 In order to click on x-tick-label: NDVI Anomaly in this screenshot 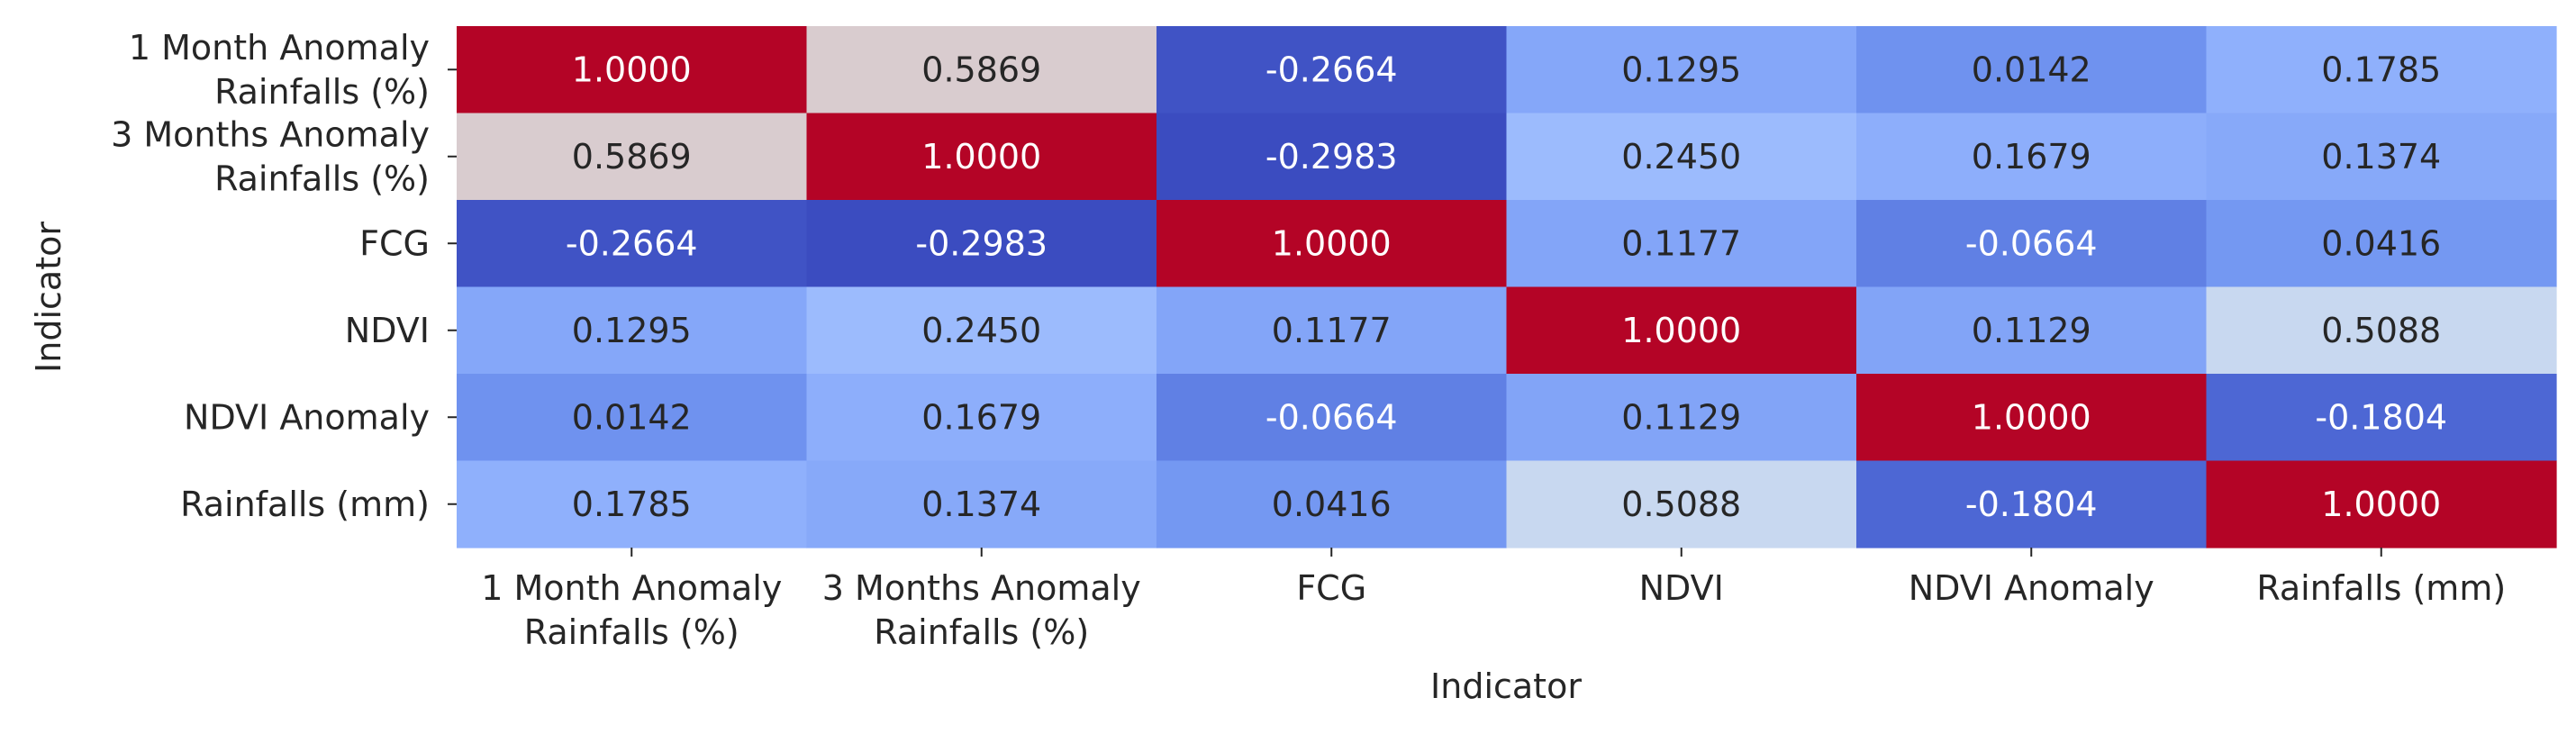, I will do `click(2031, 588)`.